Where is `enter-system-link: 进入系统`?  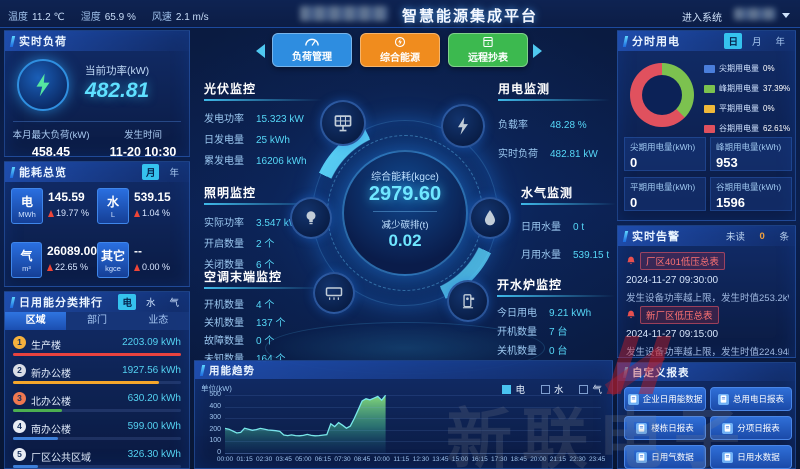 enter-system-link: 进入系统 is located at coordinates (702, 18).